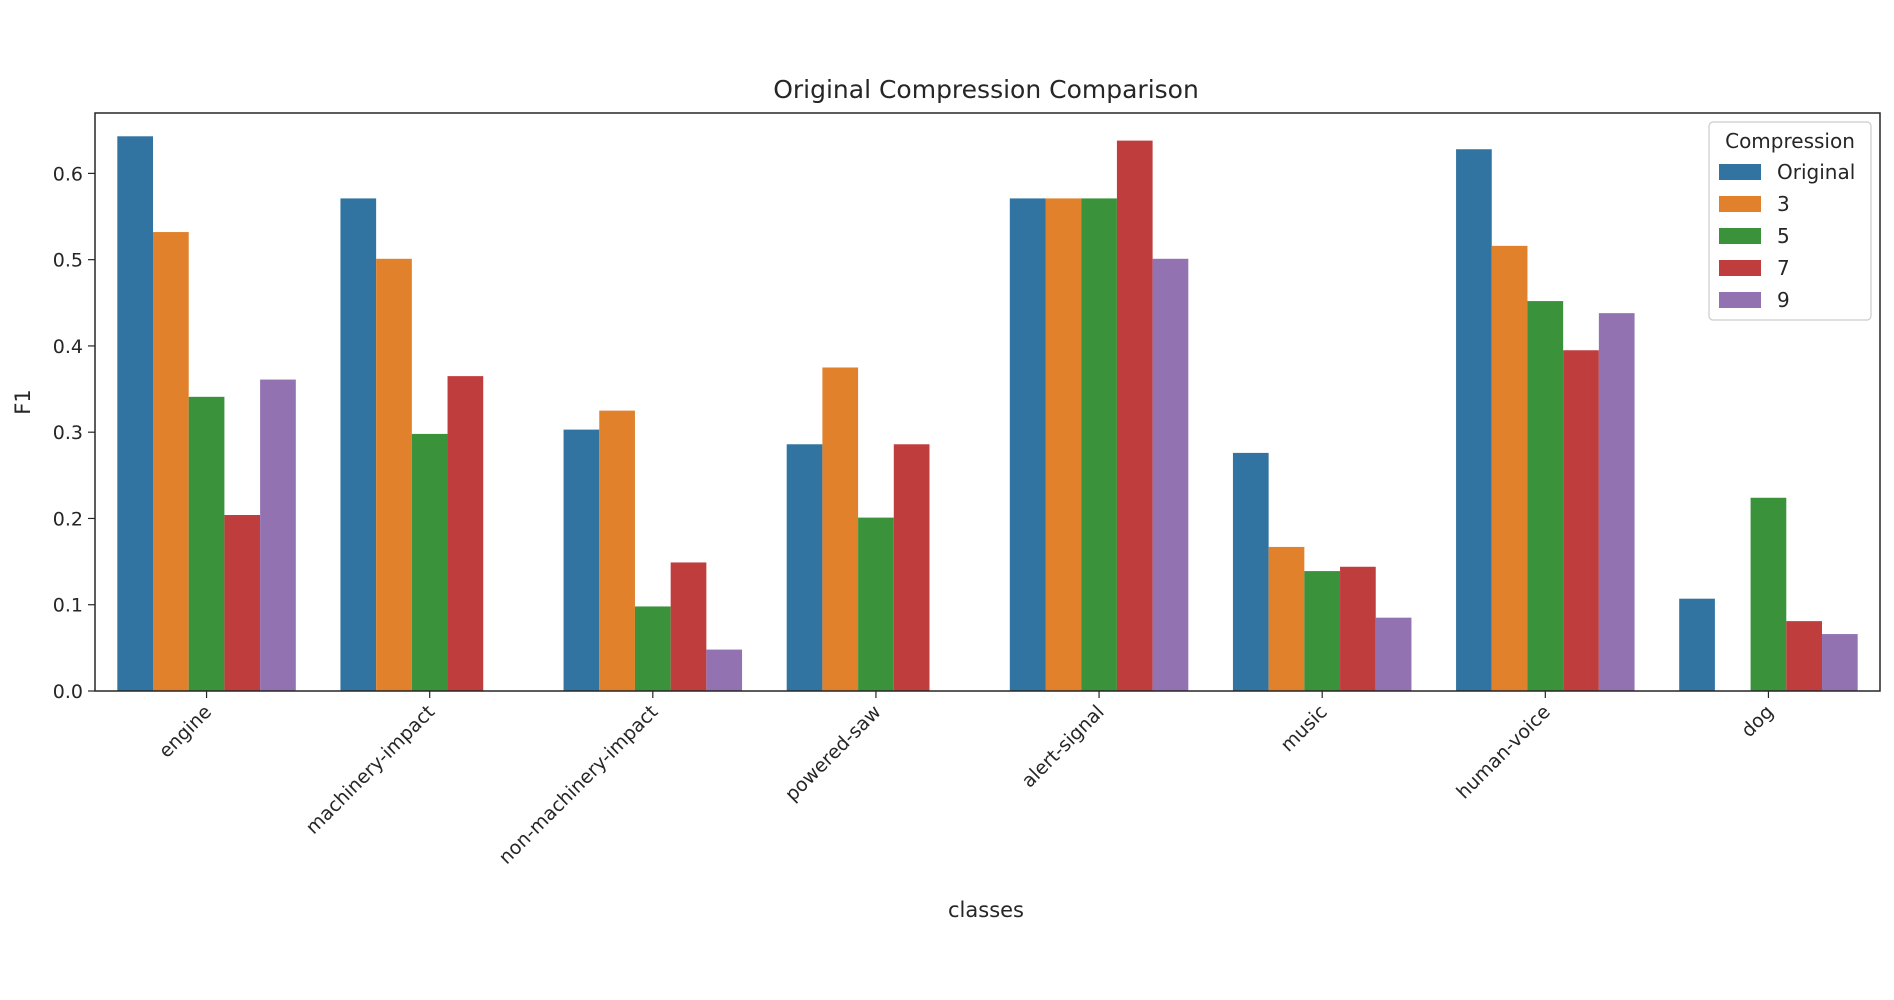 This screenshot has width=1894, height=1000. What do you see at coordinates (1062, 746) in the screenshot?
I see `x-tick-label: alert-signal` at bounding box center [1062, 746].